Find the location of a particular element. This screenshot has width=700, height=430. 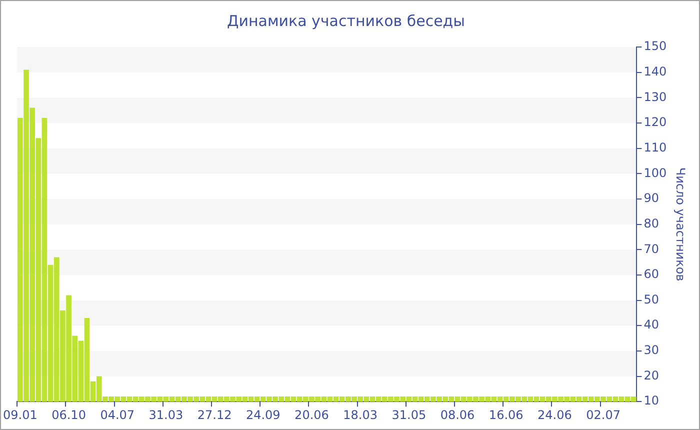

x-tick-label: 08.06 is located at coordinates (457, 415).